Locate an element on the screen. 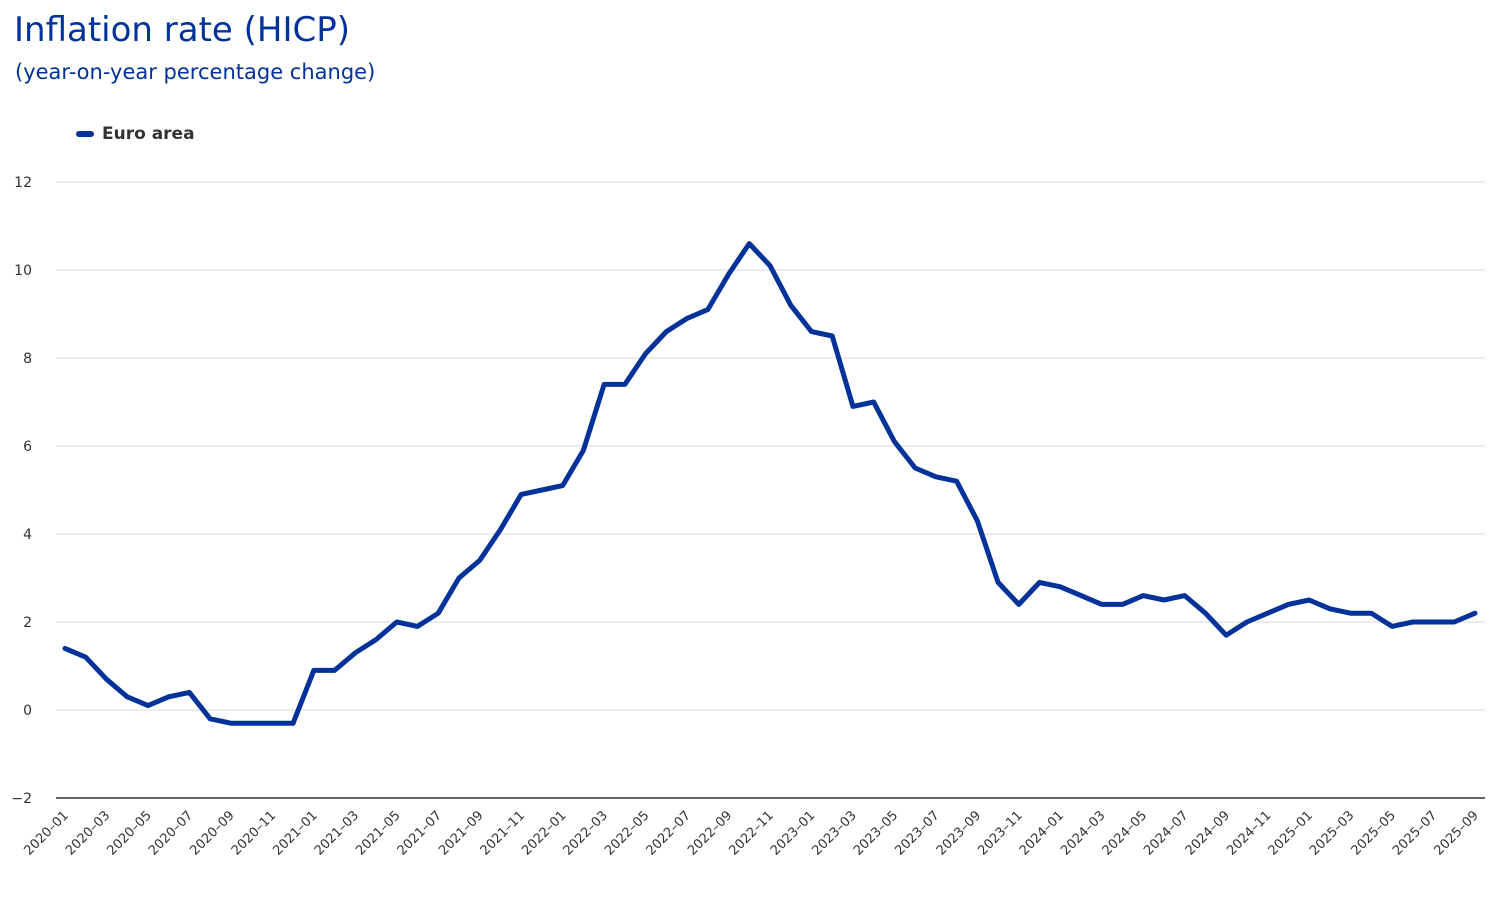  x-tick-label: 2023–07 is located at coordinates (917, 833).